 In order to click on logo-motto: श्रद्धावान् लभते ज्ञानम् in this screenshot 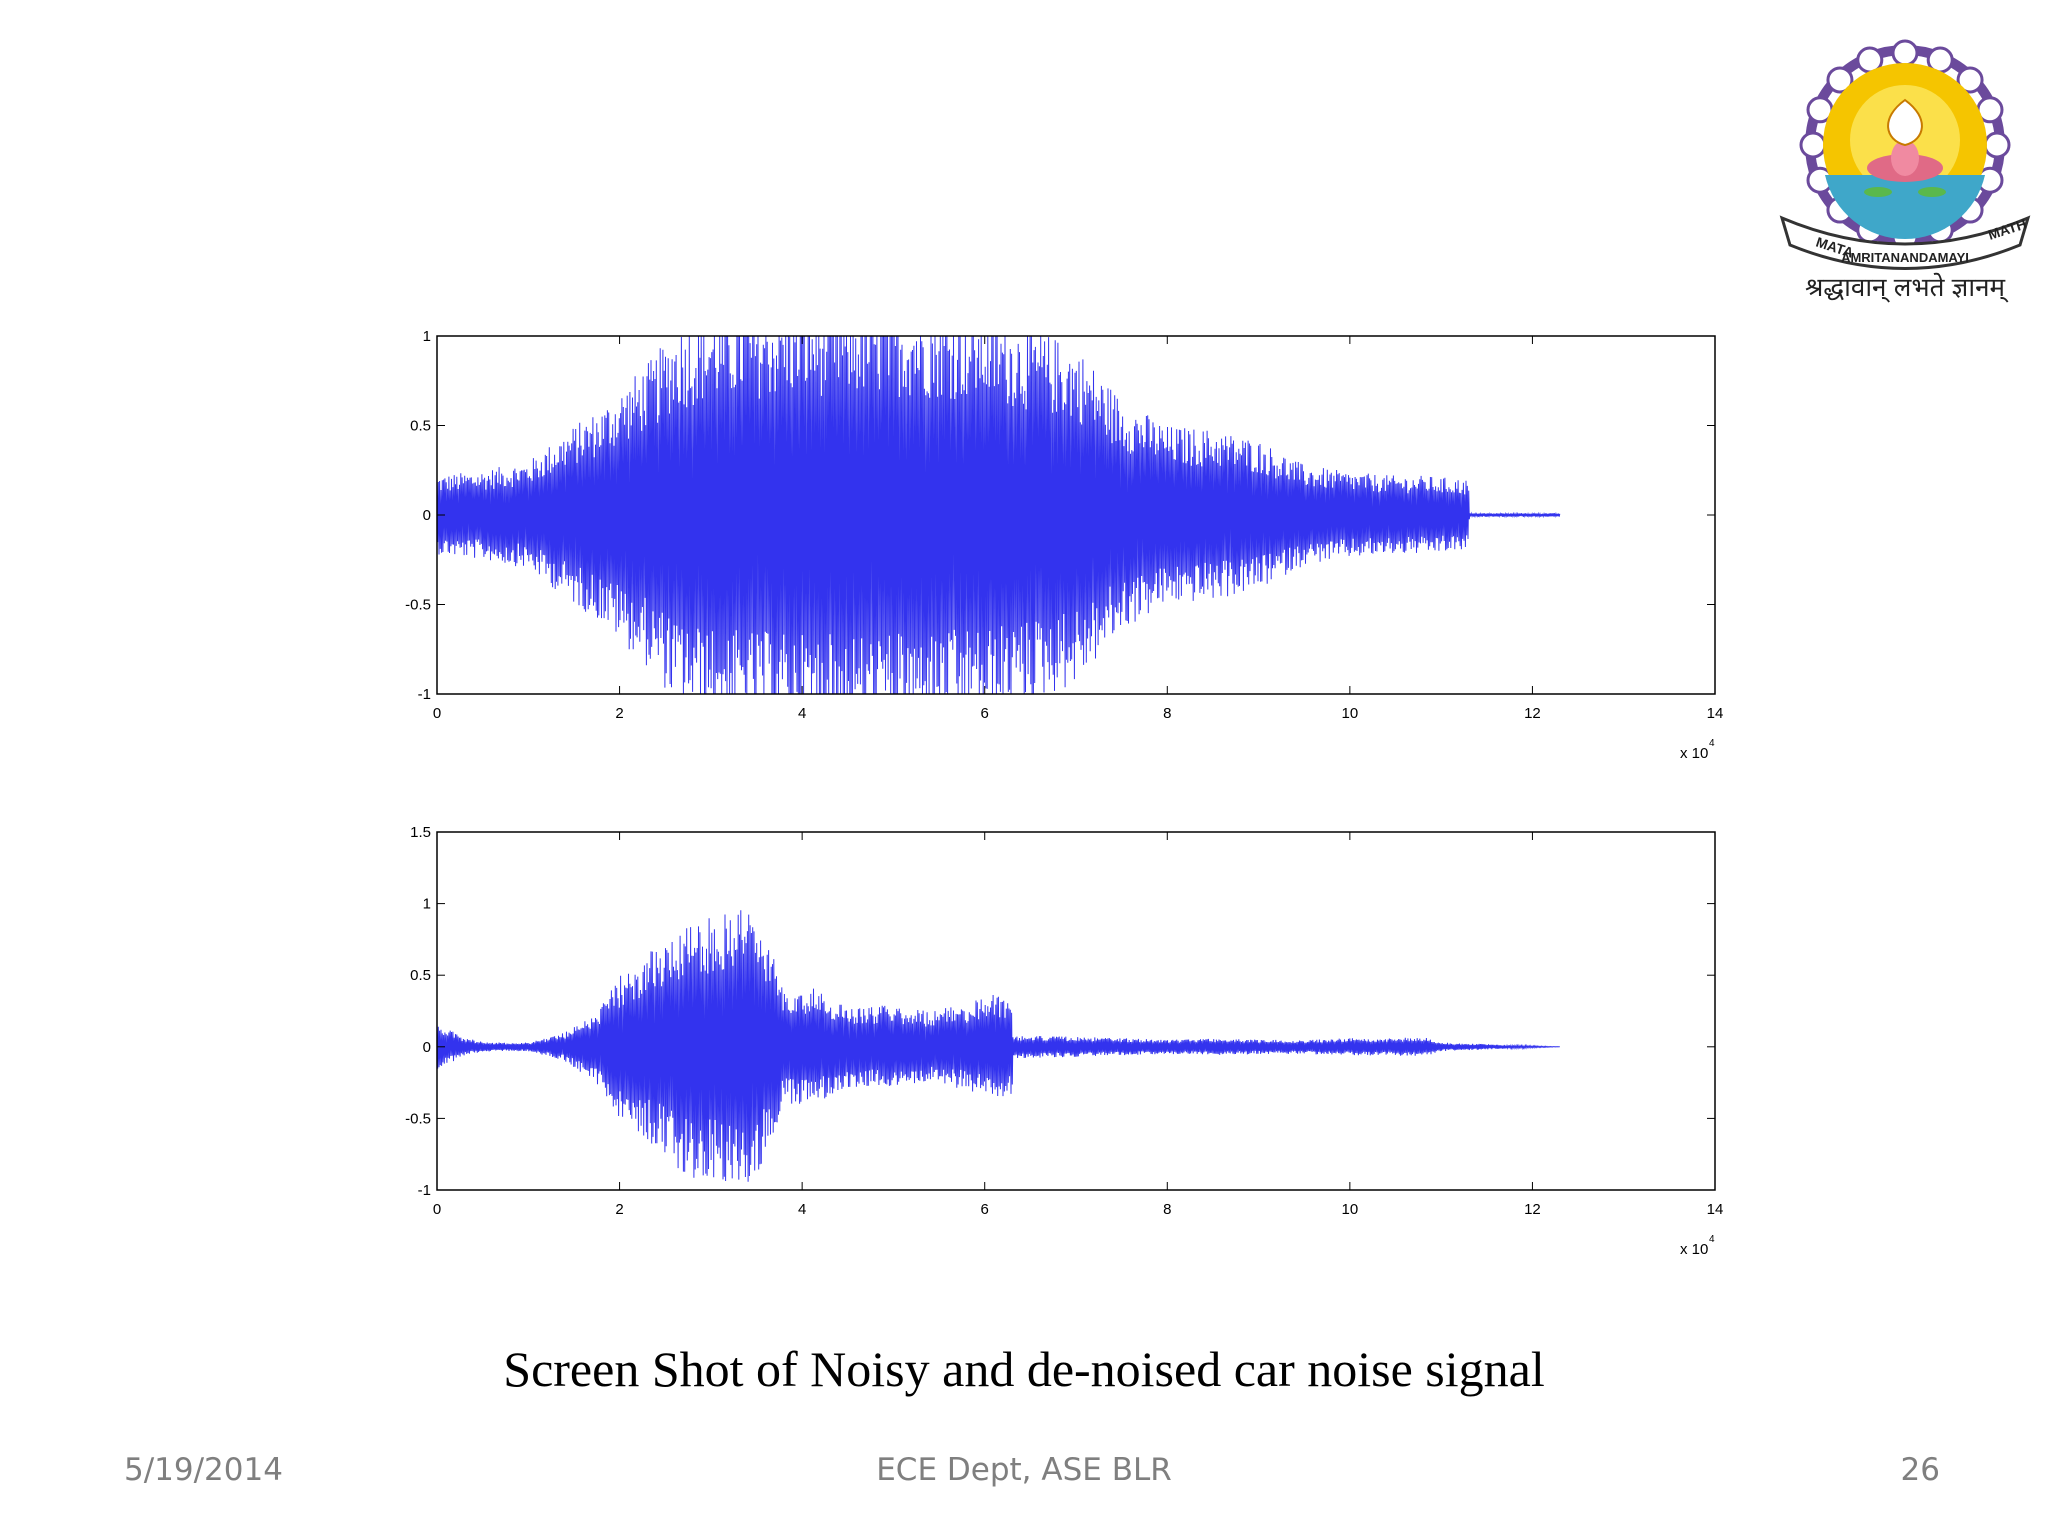, I will do `click(1907, 287)`.